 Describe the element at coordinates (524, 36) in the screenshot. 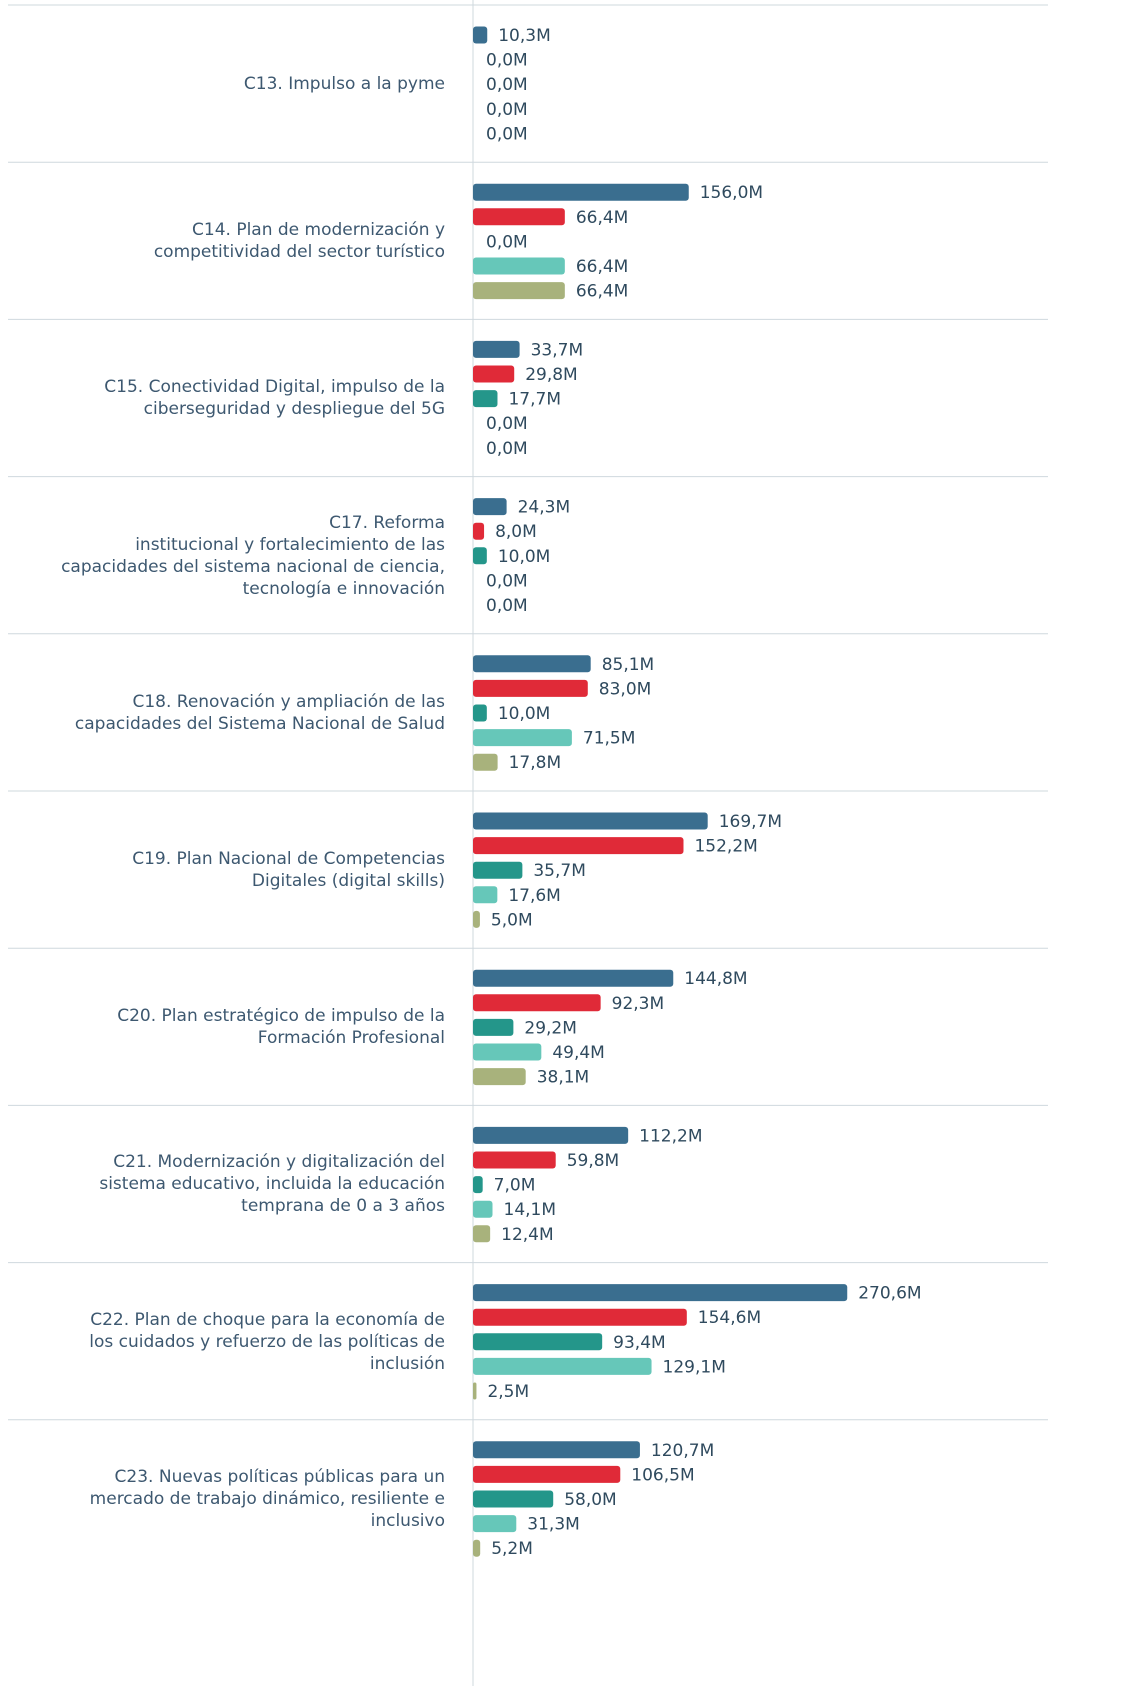

I see `value-label: 10,3M` at that location.